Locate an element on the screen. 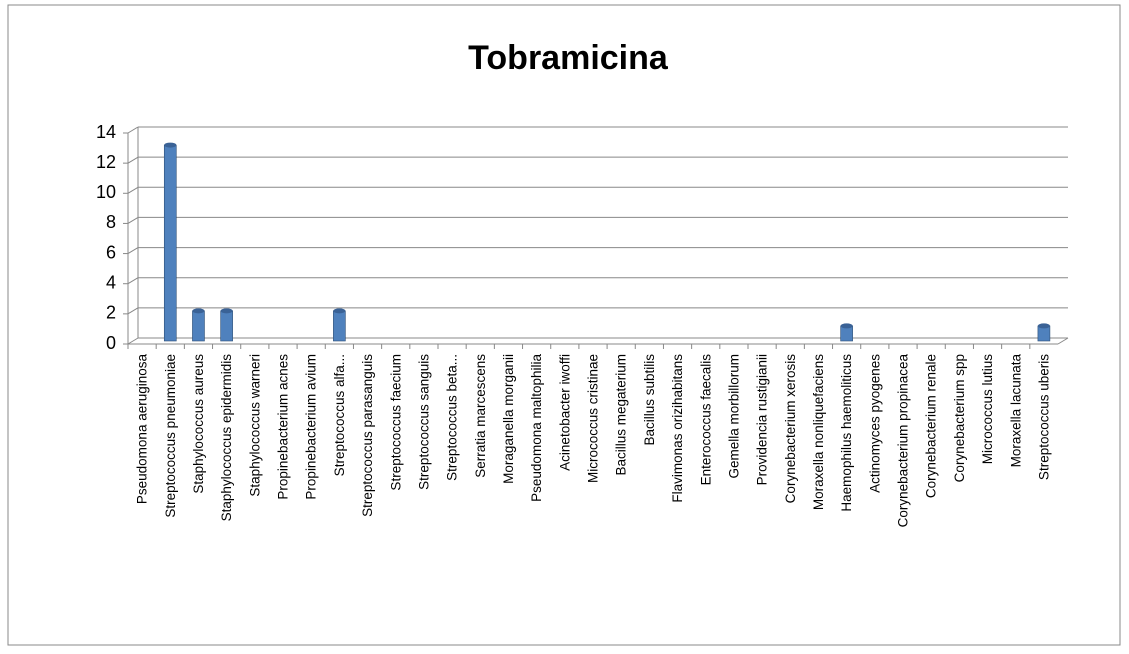 Image resolution: width=1129 pixels, height=654 pixels. x-tick-label: Haemophilus haemoliticus is located at coordinates (846, 433).